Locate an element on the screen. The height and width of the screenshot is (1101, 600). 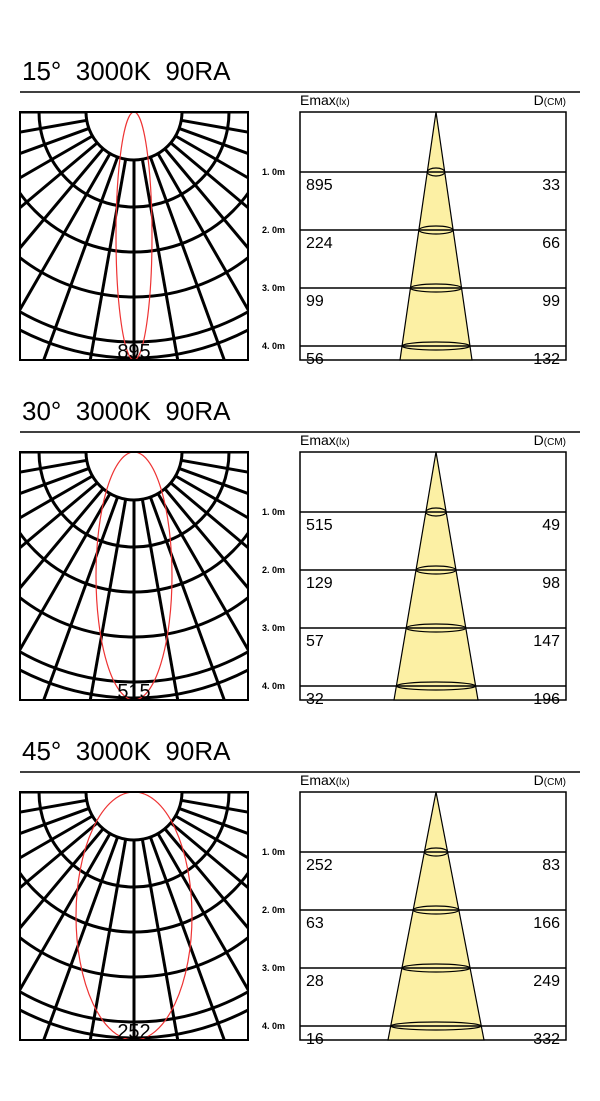
diameter-value: 332 is located at coordinates (546, 1039).